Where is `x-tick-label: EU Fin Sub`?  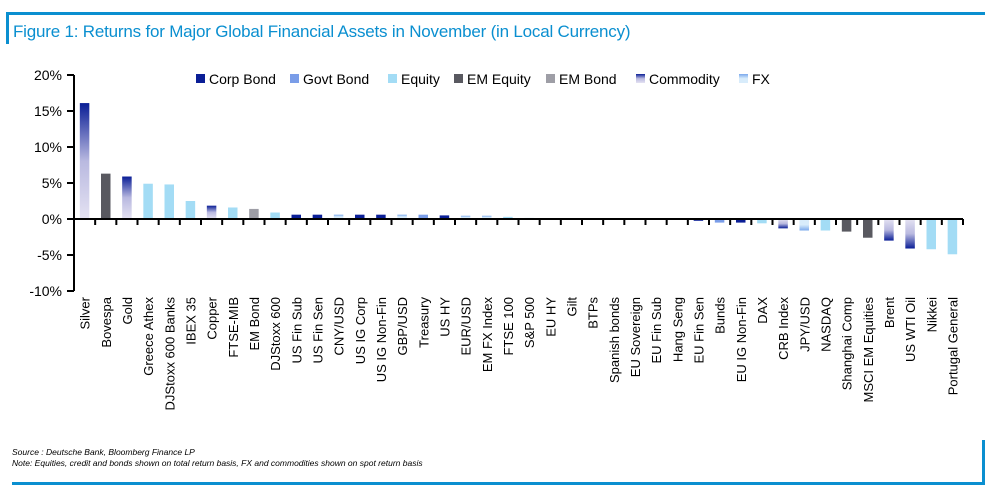 x-tick-label: EU Fin Sub is located at coordinates (656, 330).